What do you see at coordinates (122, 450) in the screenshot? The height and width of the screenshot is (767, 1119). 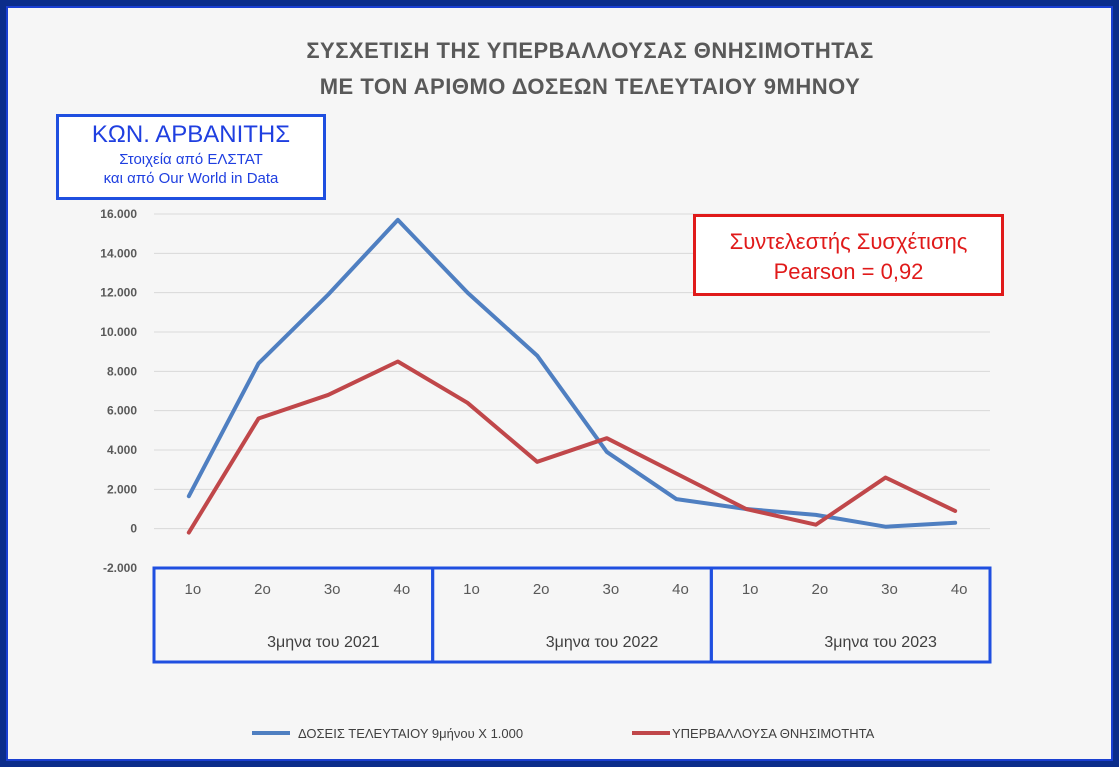 I see `y-tick-label: 4.000` at bounding box center [122, 450].